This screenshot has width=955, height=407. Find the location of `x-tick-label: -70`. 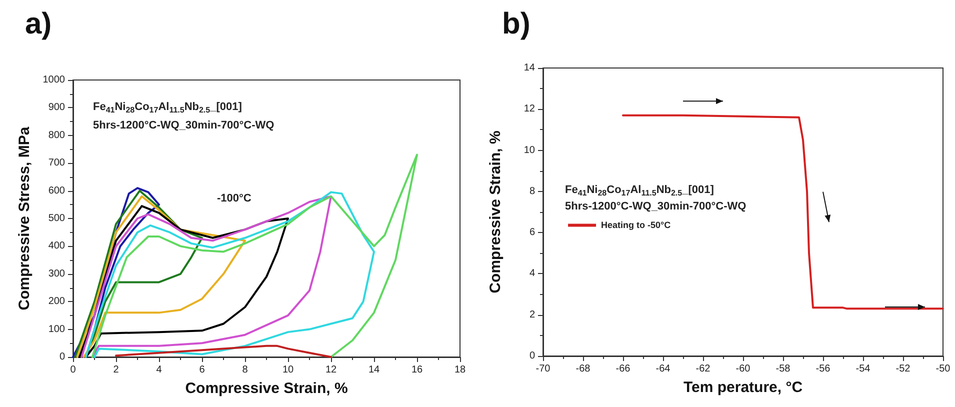

x-tick-label: -70 is located at coordinates (543, 369).